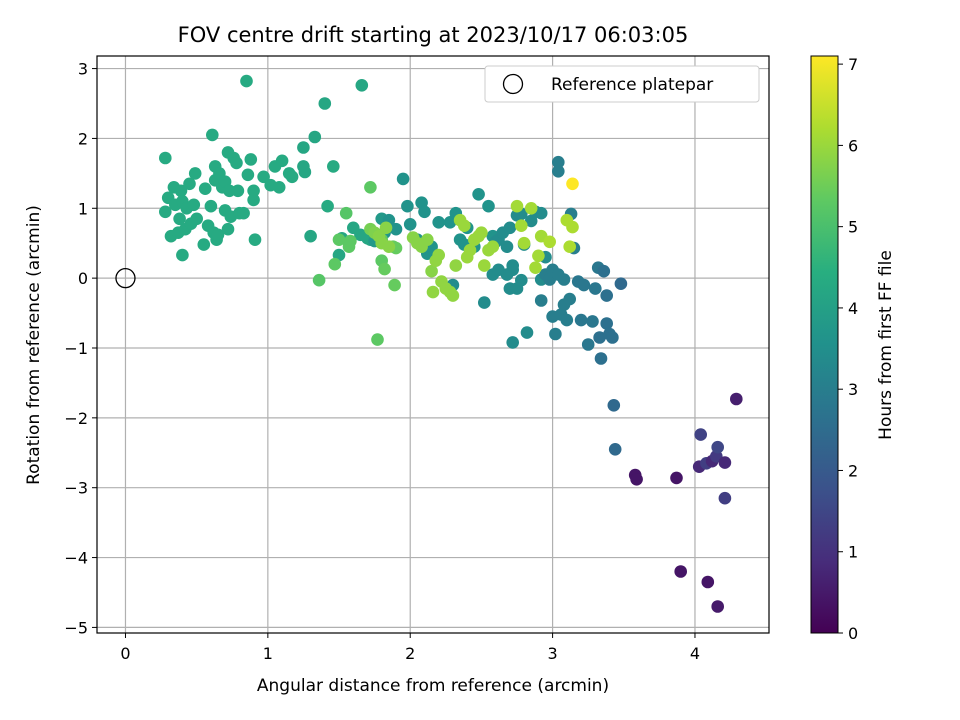 The height and width of the screenshot is (720, 960). What do you see at coordinates (76, 488) in the screenshot?
I see `y-tick-label: −3` at bounding box center [76, 488].